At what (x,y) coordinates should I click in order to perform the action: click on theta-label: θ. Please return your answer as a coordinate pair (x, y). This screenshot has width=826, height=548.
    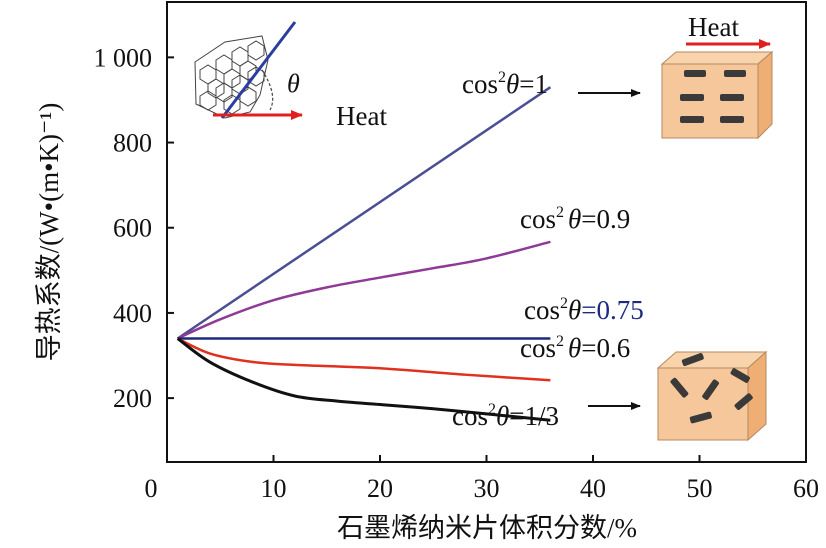
    Looking at the image, I should click on (293, 83).